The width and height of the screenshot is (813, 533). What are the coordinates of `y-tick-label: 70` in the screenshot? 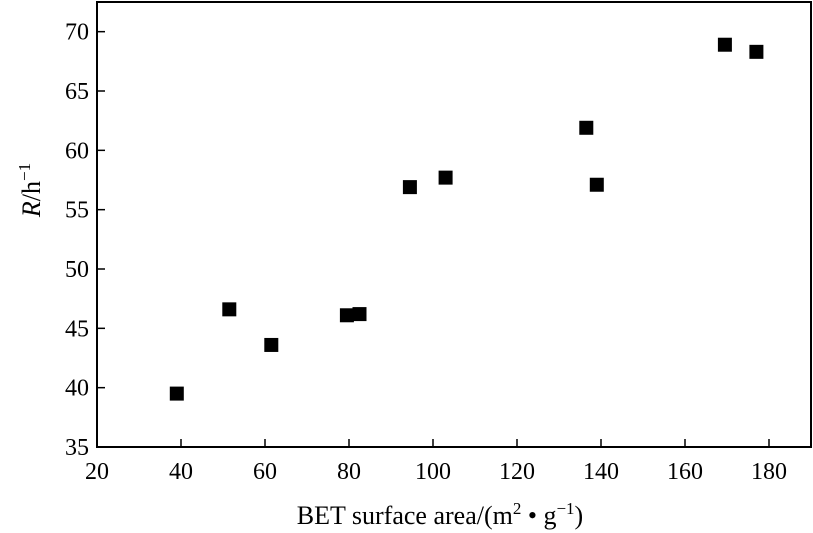 It's located at (77, 33).